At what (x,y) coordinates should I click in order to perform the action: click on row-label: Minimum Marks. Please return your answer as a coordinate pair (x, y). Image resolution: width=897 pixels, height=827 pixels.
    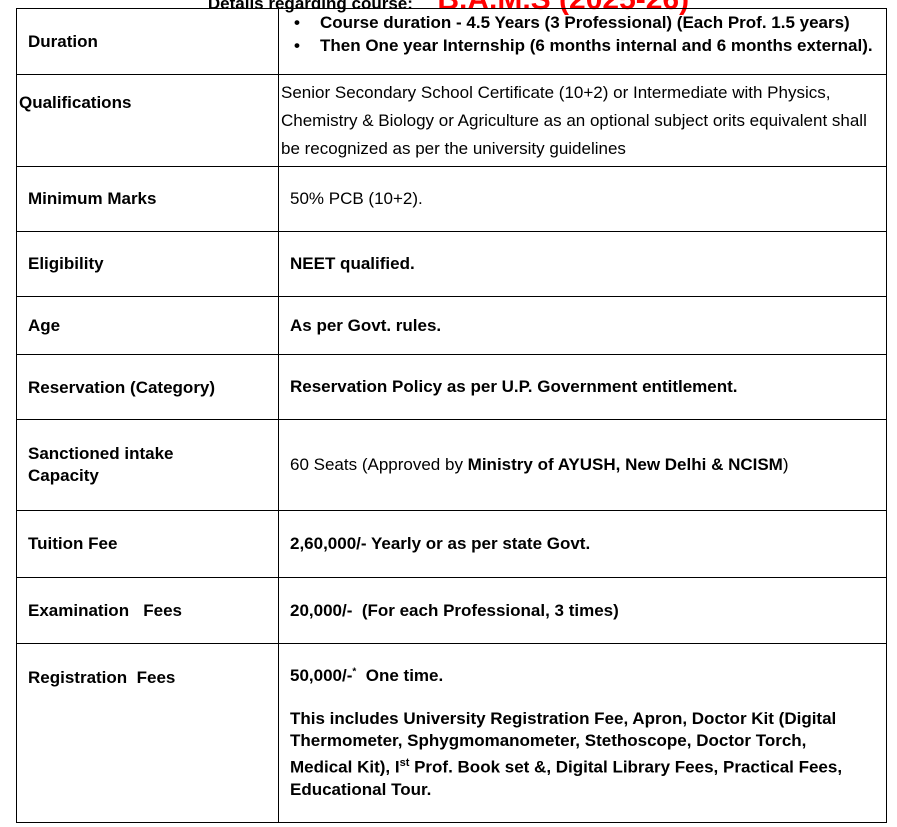
    Looking at the image, I should click on (147, 199).